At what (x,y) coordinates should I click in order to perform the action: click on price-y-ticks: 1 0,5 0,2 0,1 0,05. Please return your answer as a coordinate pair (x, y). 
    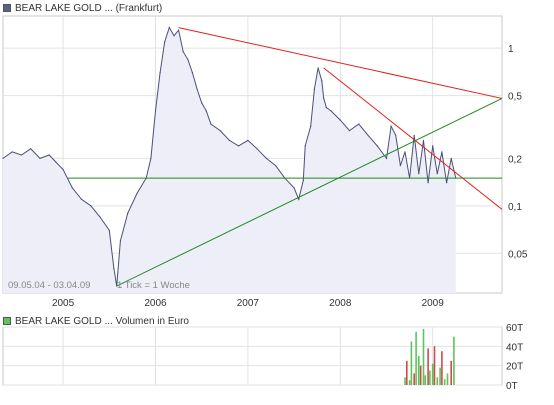
    Looking at the image, I should click on (518, 152).